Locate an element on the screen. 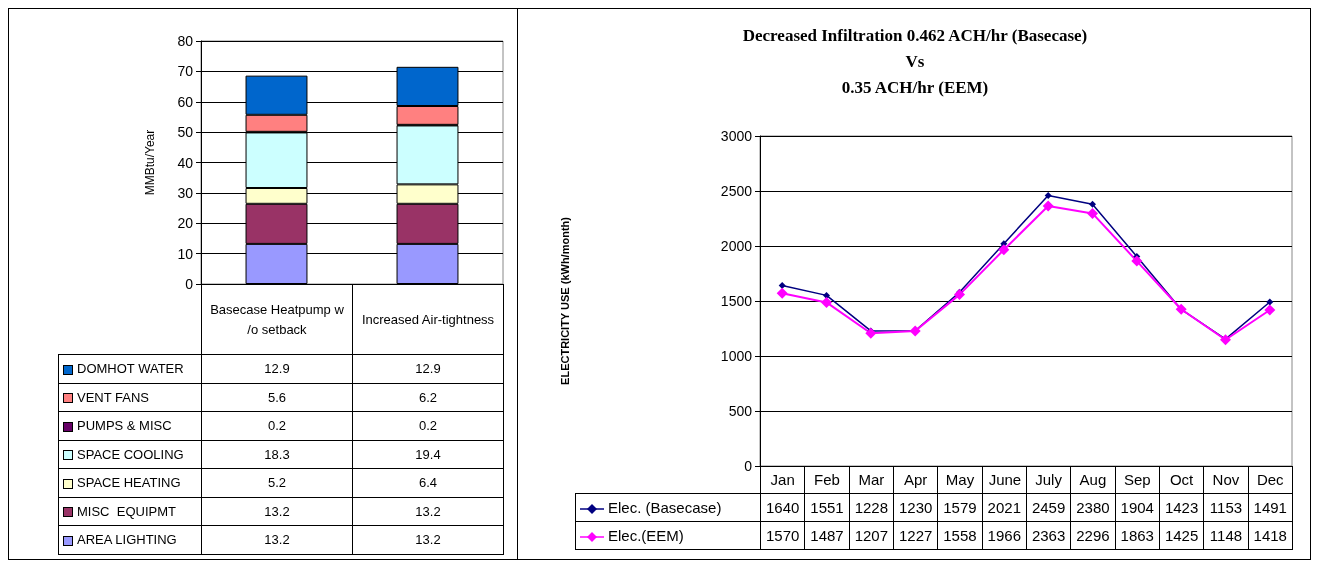 This screenshot has width=1319, height=566. legend-label: VENT FANS is located at coordinates (130, 397).